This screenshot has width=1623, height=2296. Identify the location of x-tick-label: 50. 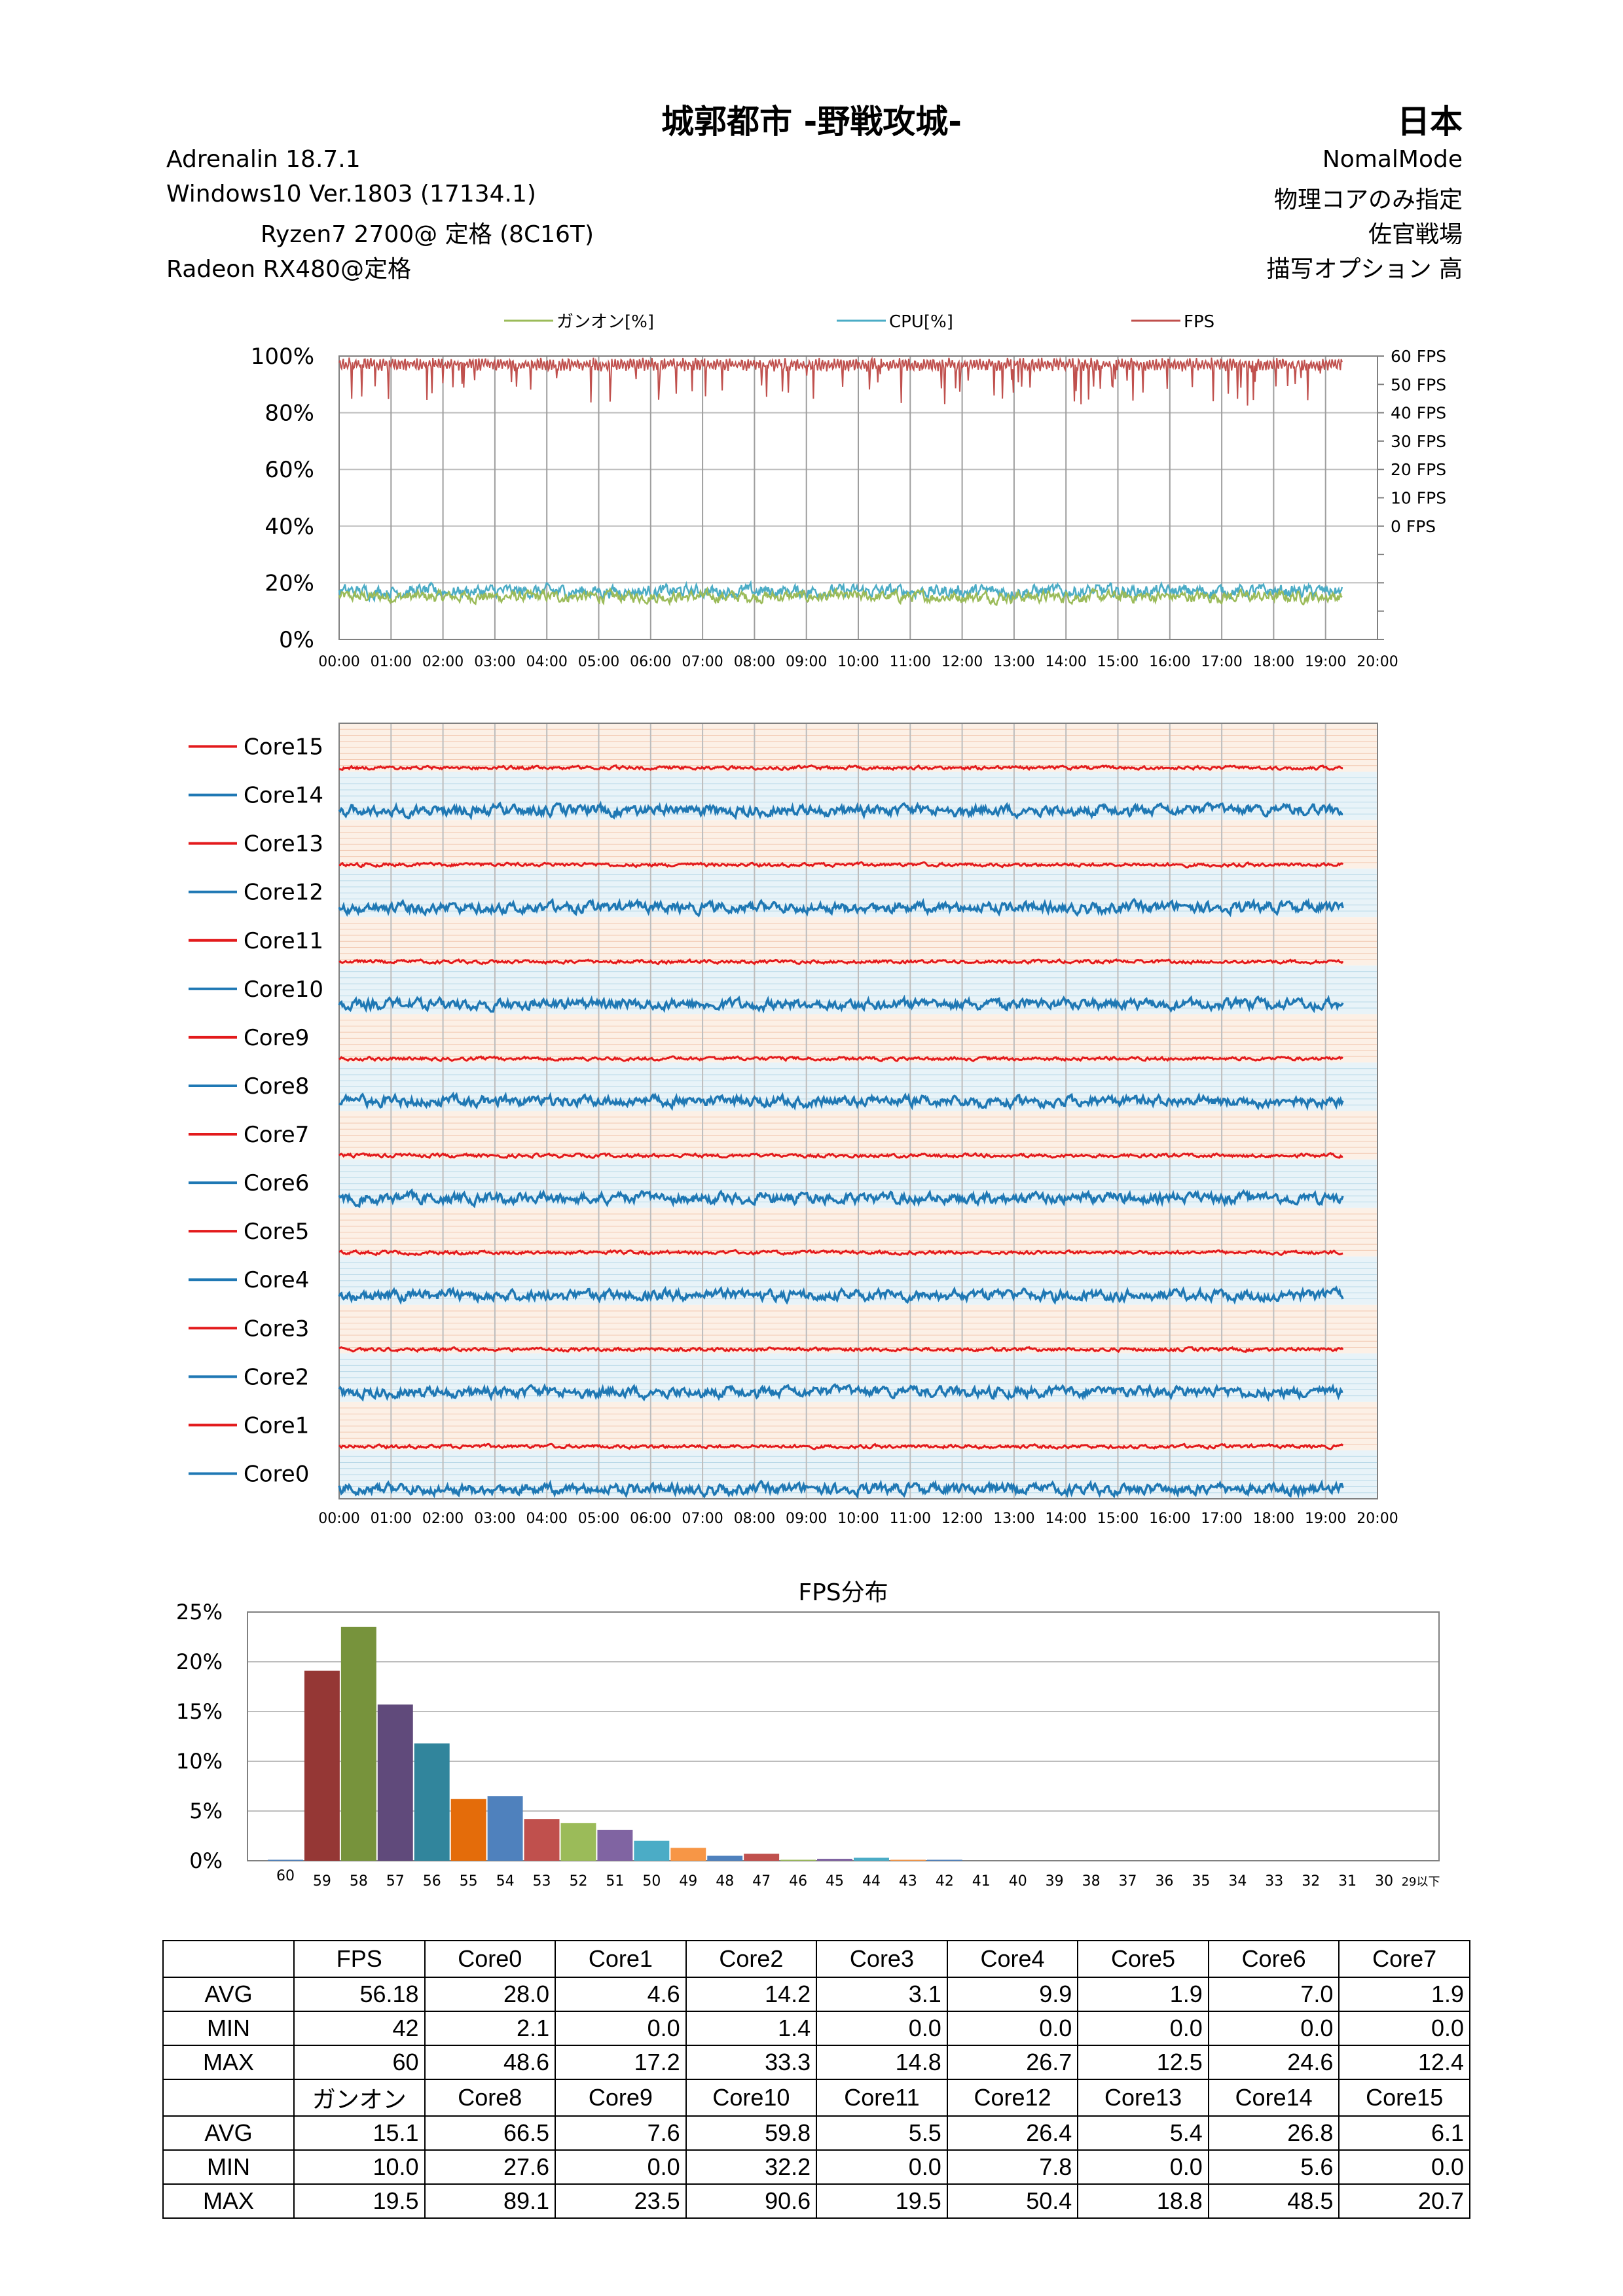
(651, 1881).